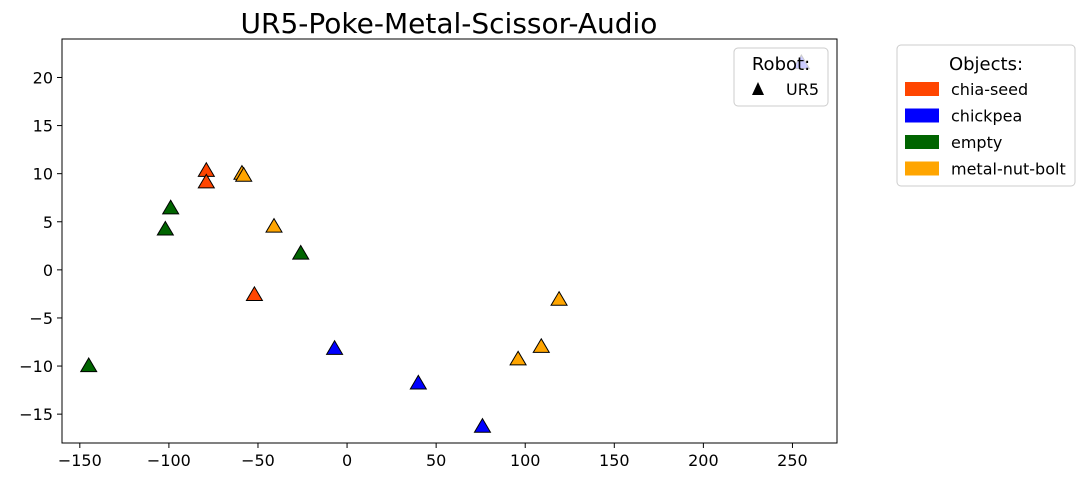 This screenshot has width=1085, height=483. Describe the element at coordinates (169, 460) in the screenshot. I see `x-tick-label: −100` at that location.